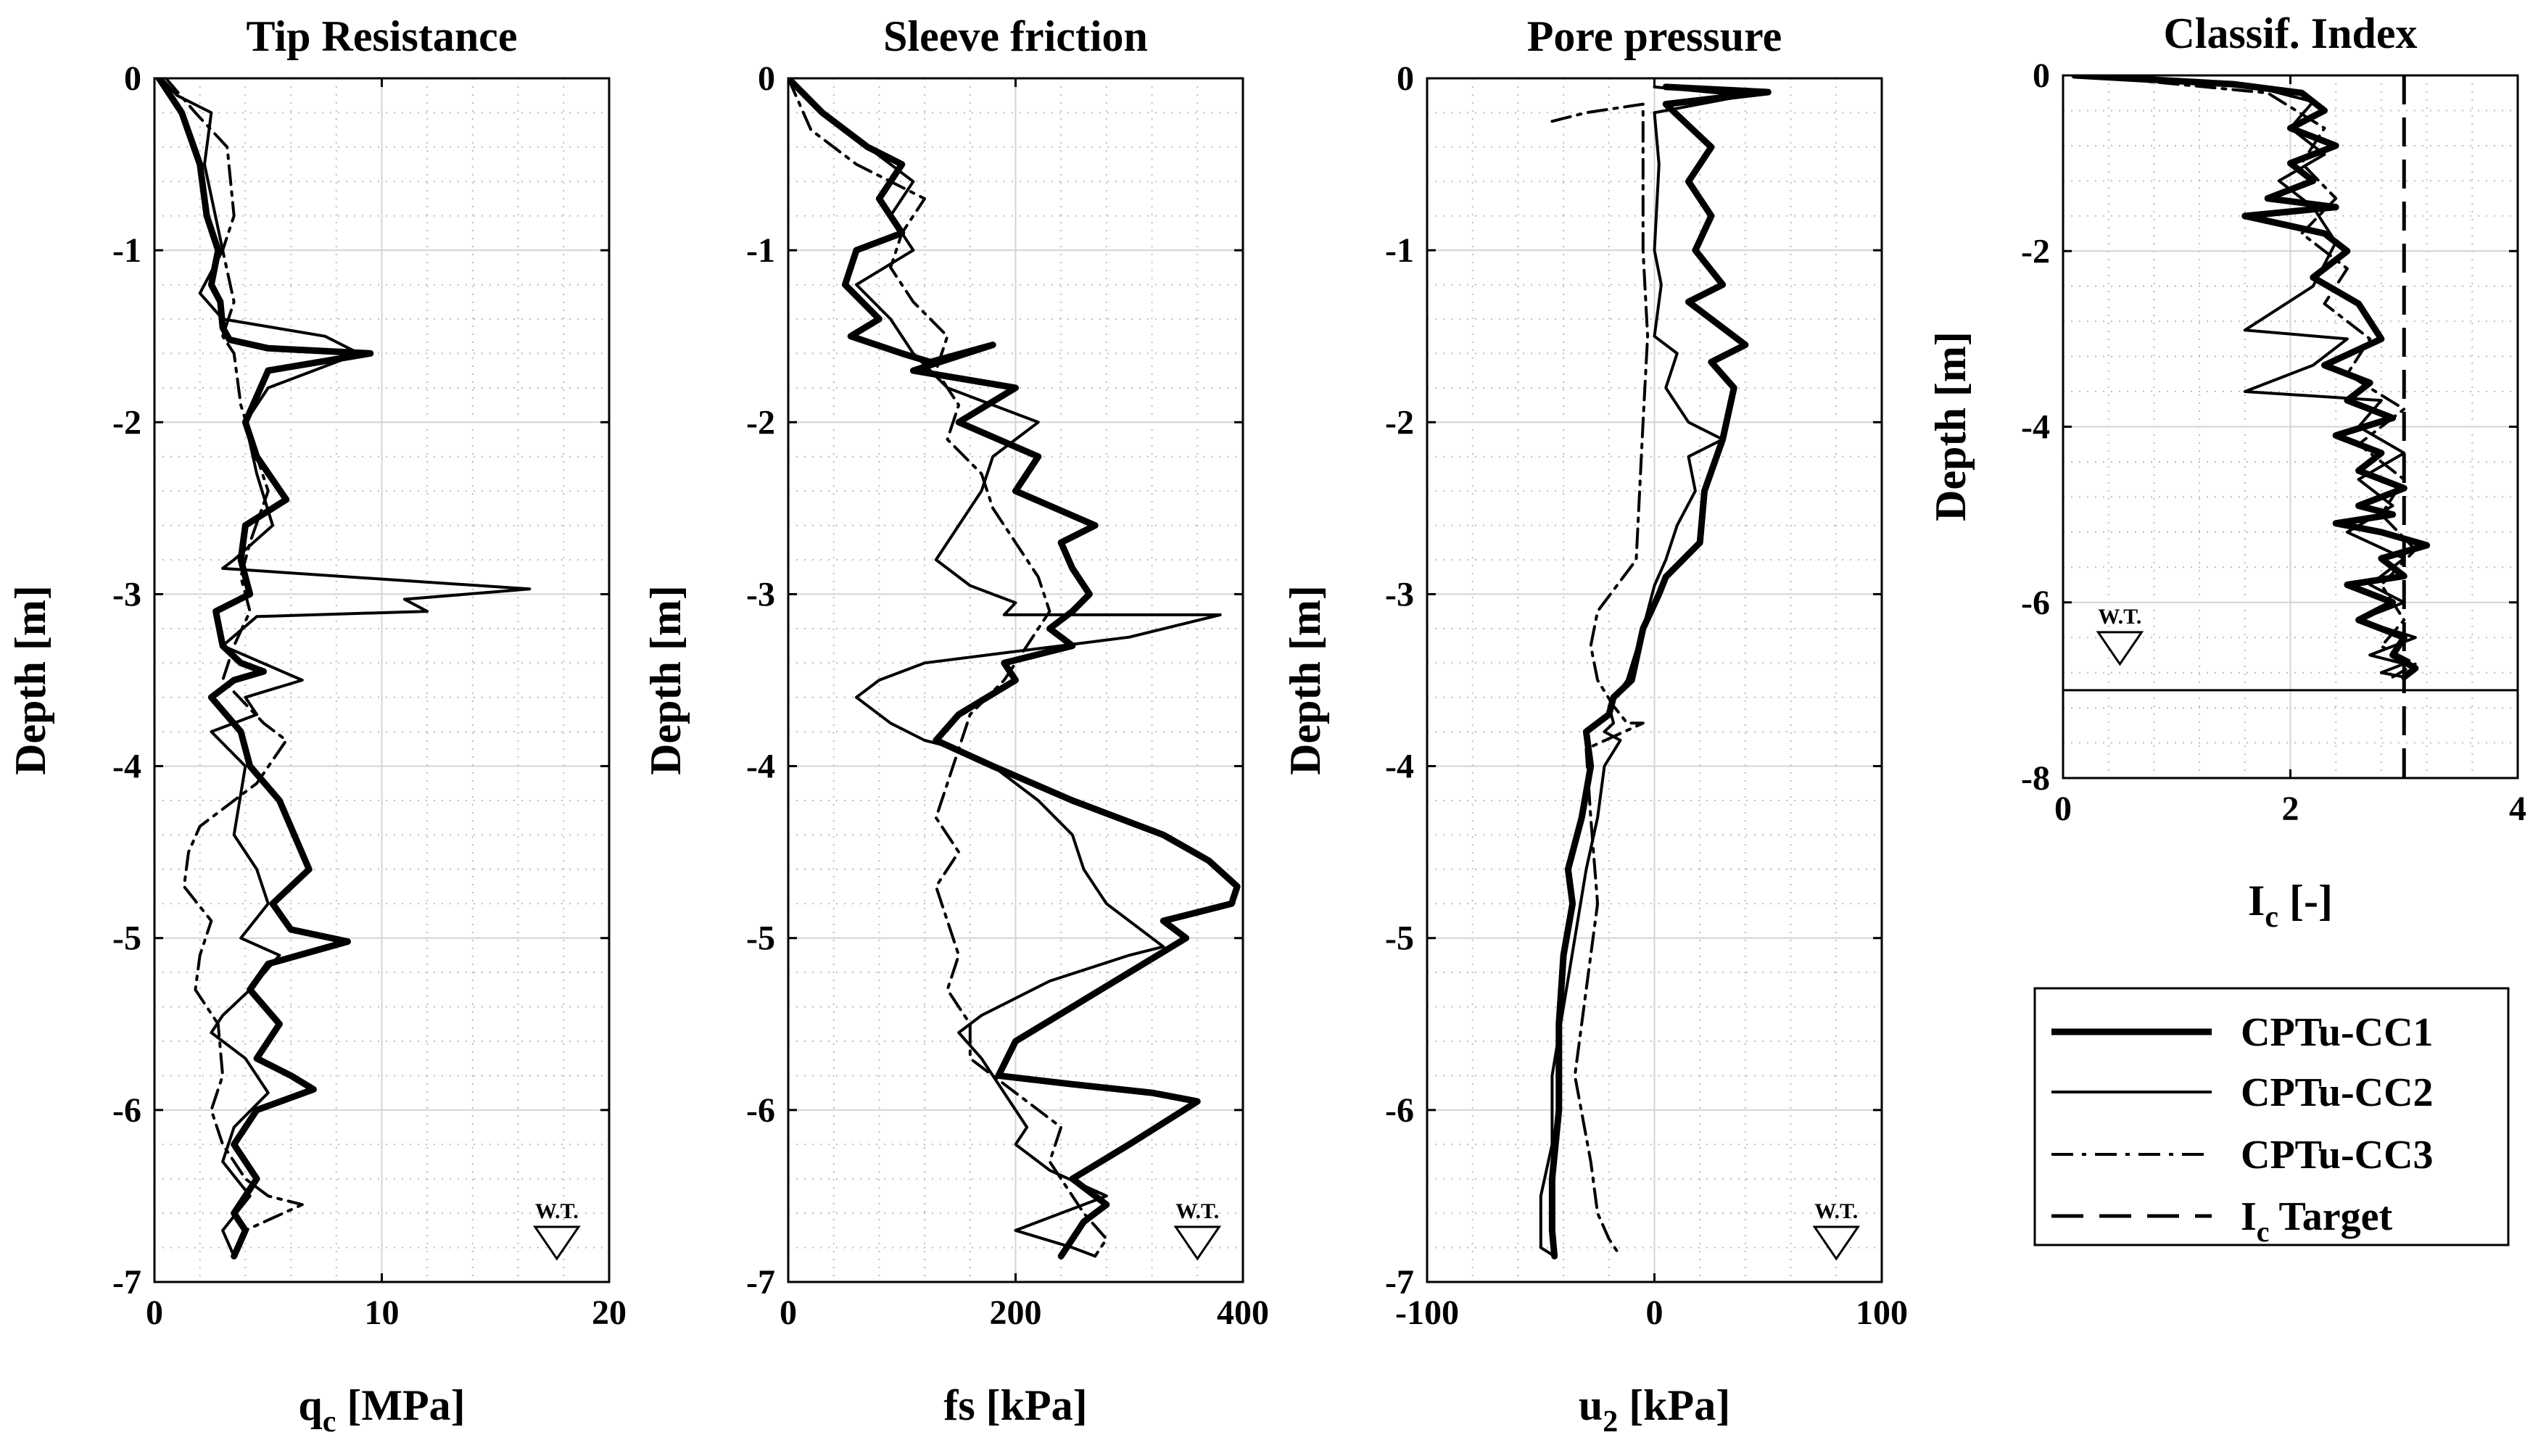 The height and width of the screenshot is (1456, 2546). I want to click on legend-label: CPTu-CC2, so click(2337, 1092).